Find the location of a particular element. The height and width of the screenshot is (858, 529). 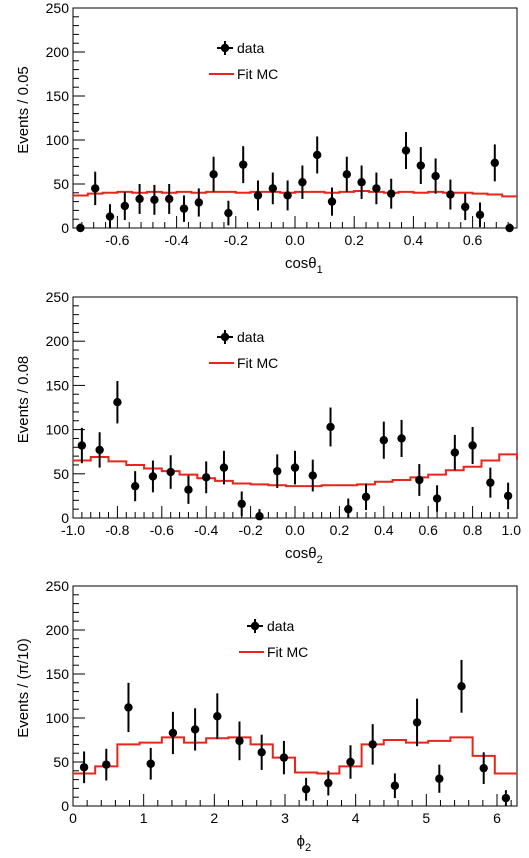

x-tick-label: 2 is located at coordinates (214, 818).